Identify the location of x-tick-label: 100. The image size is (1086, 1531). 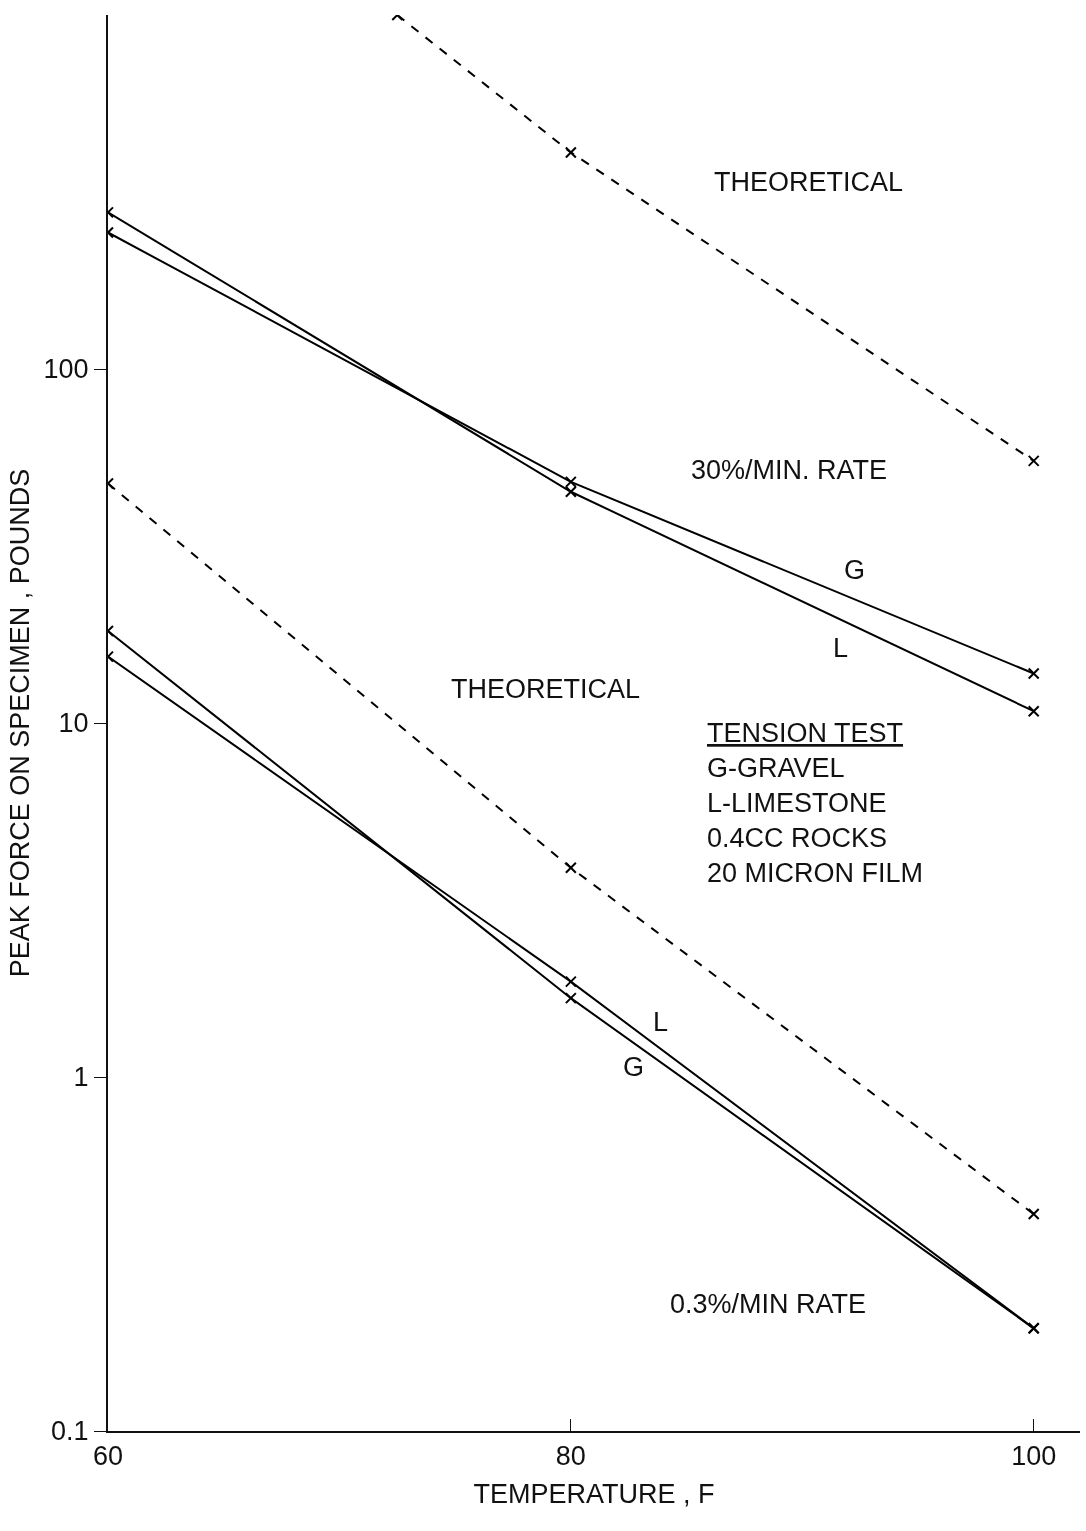
(1034, 1456).